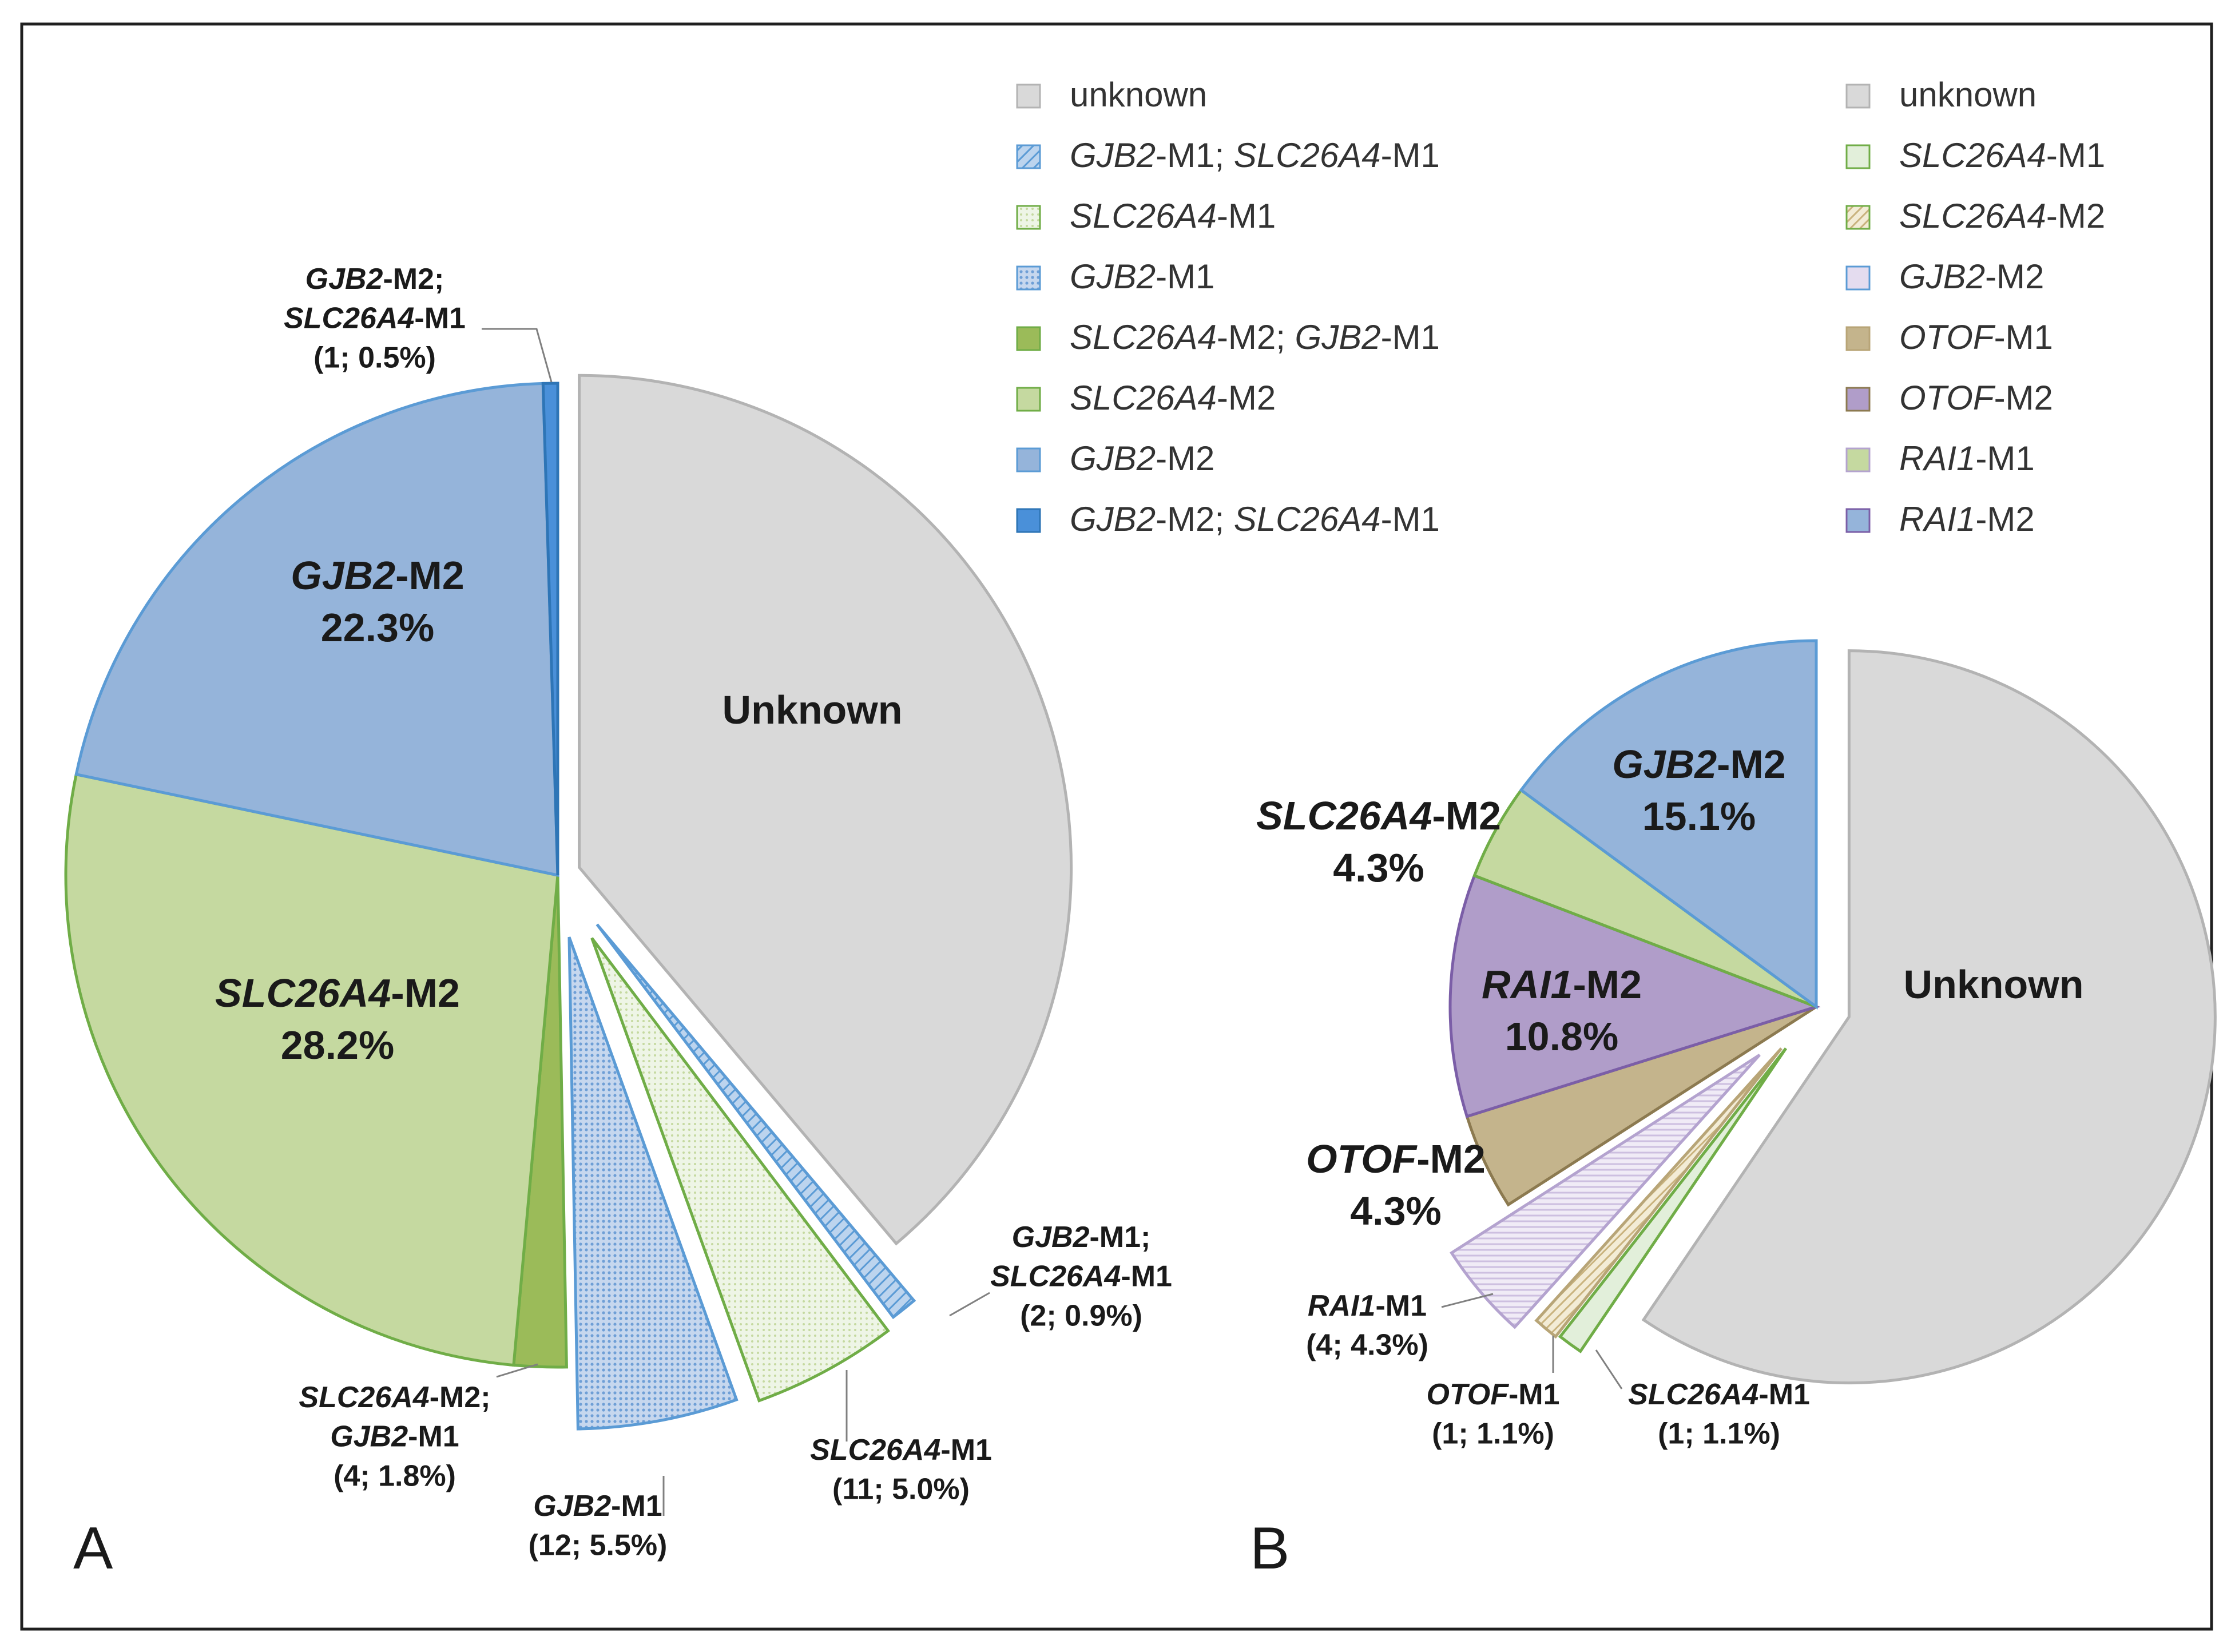 The image size is (2231, 1652). Describe the element at coordinates (1081, 1315) in the screenshot. I see `svg-text: (2; 0.9%)` at that location.